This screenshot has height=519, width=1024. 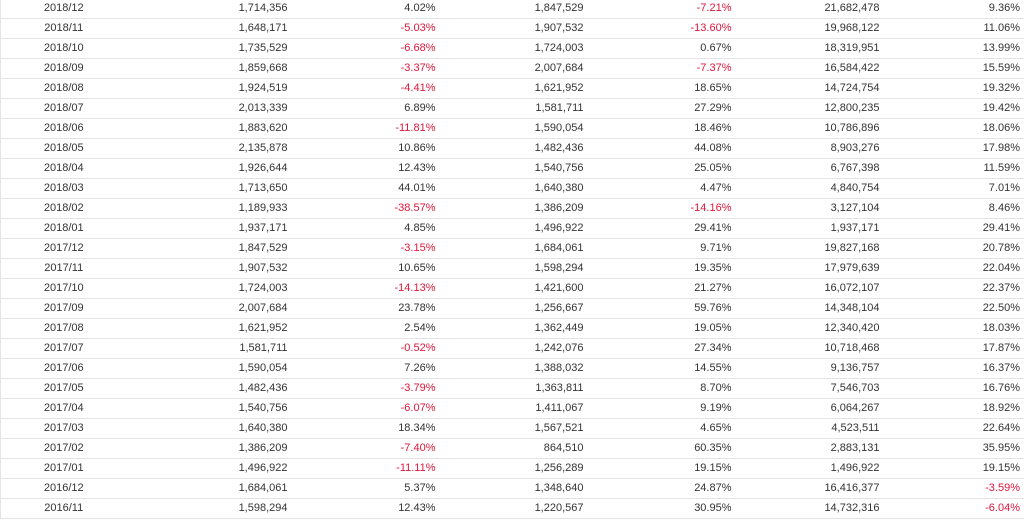 I want to click on compare-change-cell: 27.34%, so click(x=662, y=349).